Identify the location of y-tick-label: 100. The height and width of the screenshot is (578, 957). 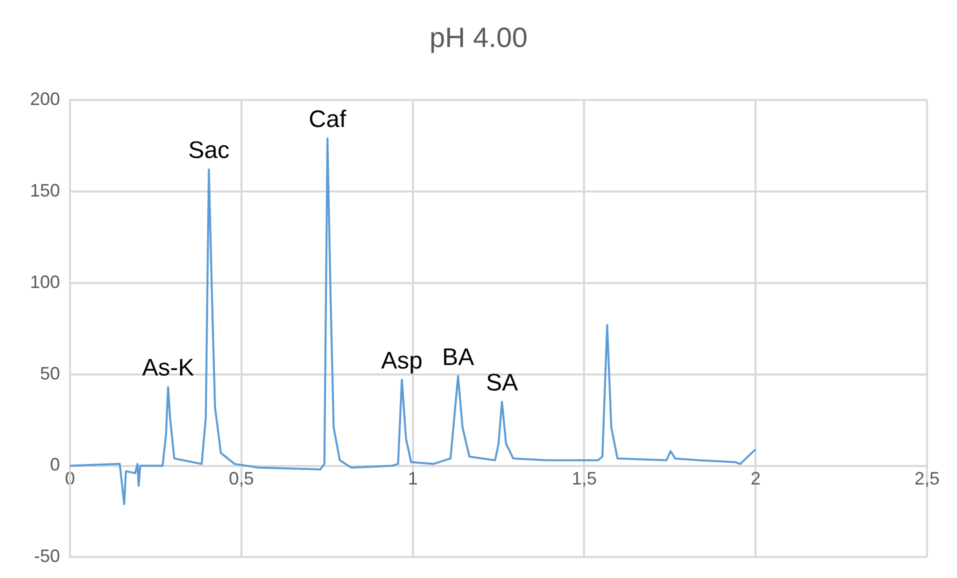
(45, 282).